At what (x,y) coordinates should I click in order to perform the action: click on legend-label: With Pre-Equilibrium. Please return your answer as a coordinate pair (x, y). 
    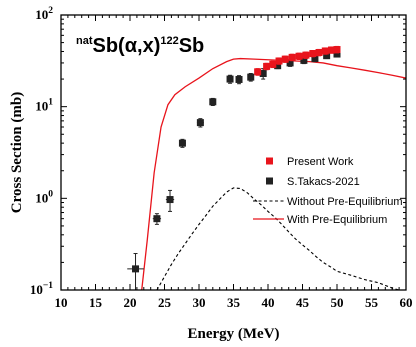
    Looking at the image, I should click on (337, 220).